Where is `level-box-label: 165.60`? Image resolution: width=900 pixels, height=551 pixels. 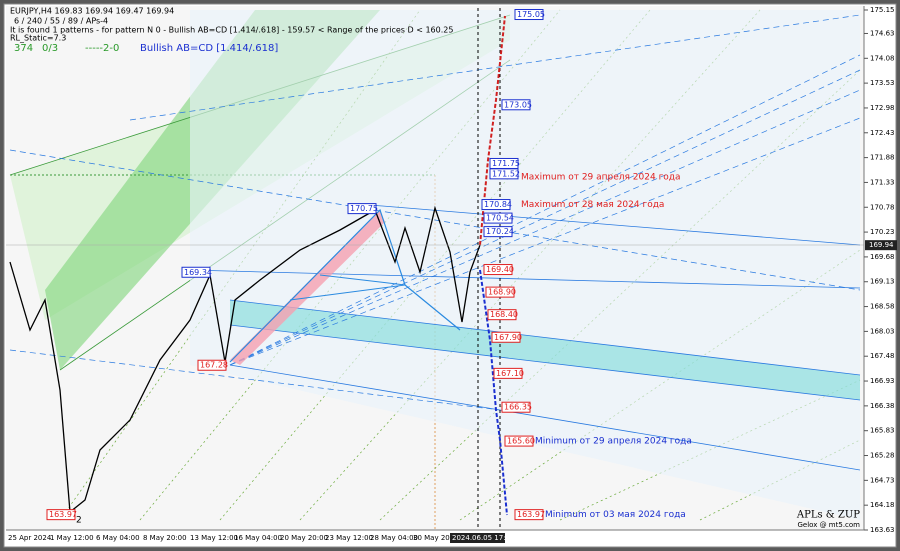
level-box-label: 165.60 is located at coordinates (521, 441).